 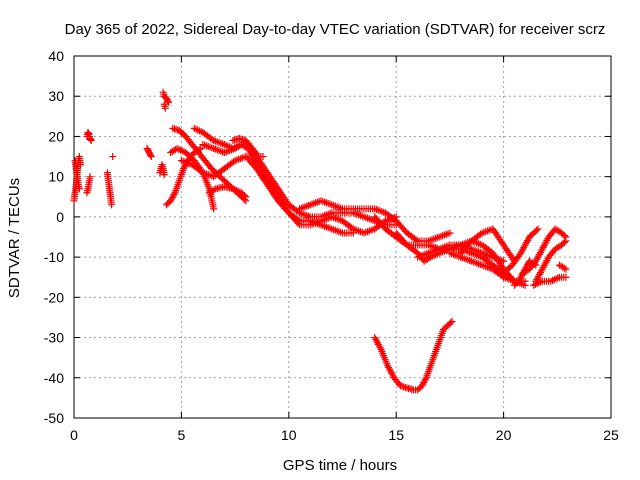 I want to click on series-arc-y, so click(x=550, y=281).